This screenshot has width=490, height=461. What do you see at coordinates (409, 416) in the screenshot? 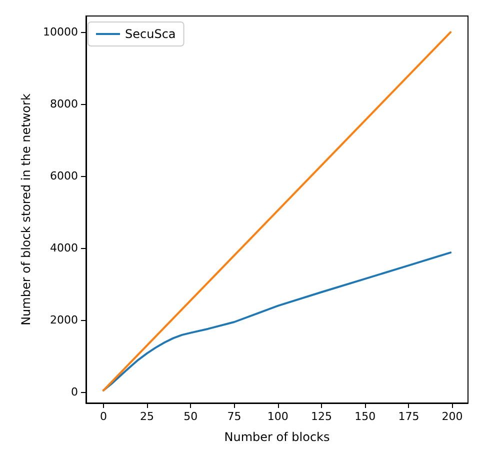
I see `x-tick-label: 175` at bounding box center [409, 416].